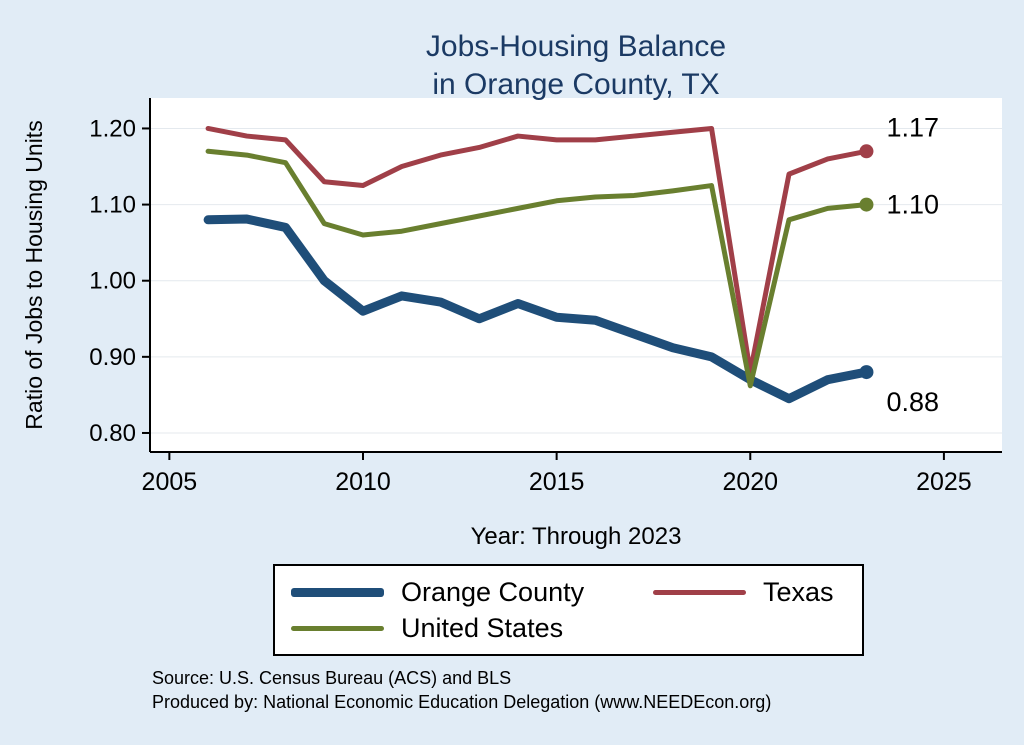  I want to click on y-tick-label: 0.90, so click(112, 357).